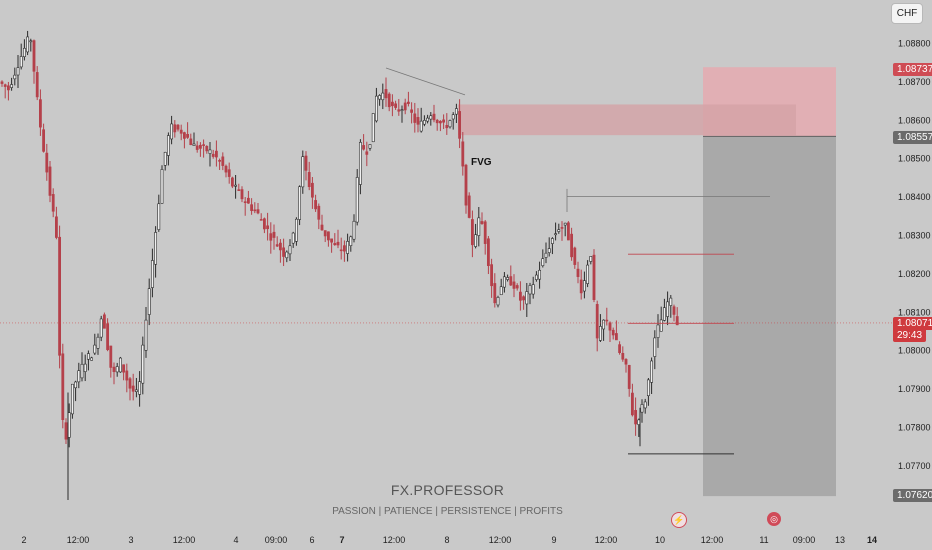  What do you see at coordinates (679, 520) in the screenshot?
I see `lightning-icon: ⚡` at bounding box center [679, 520].